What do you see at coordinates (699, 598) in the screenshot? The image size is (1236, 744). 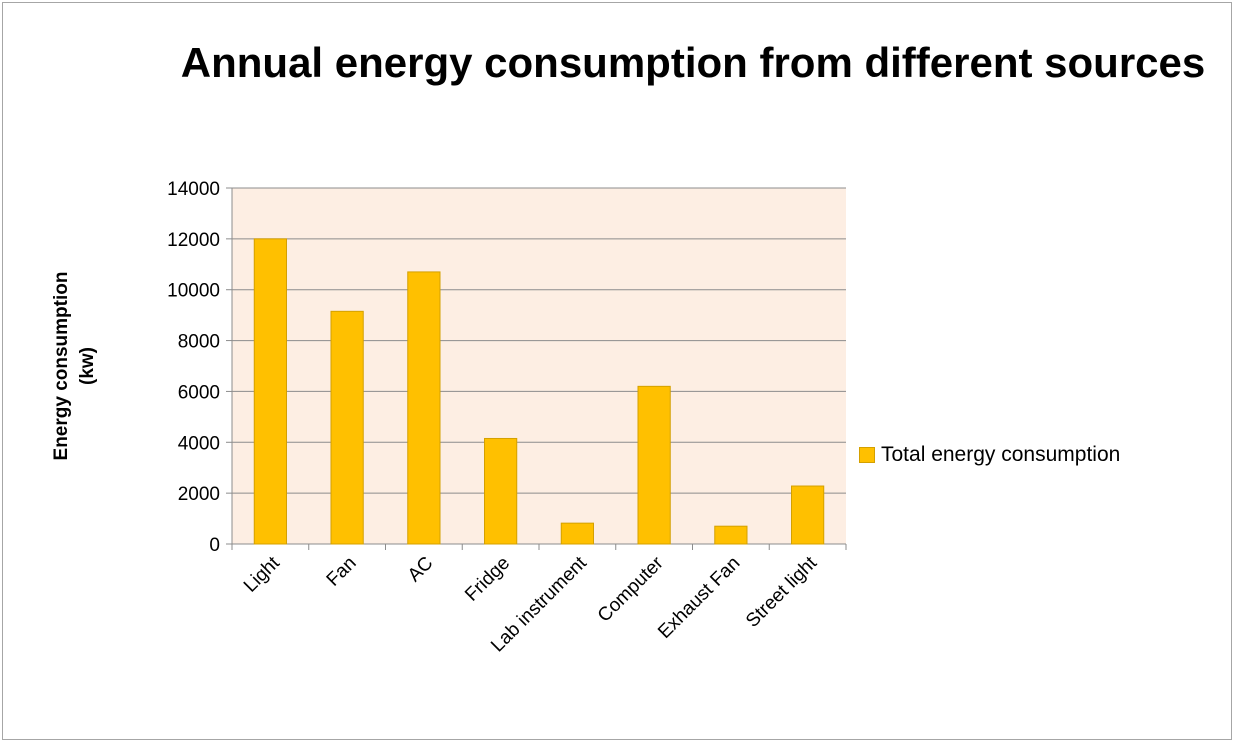 I see `x-tick-label: Exhaust Fan` at bounding box center [699, 598].